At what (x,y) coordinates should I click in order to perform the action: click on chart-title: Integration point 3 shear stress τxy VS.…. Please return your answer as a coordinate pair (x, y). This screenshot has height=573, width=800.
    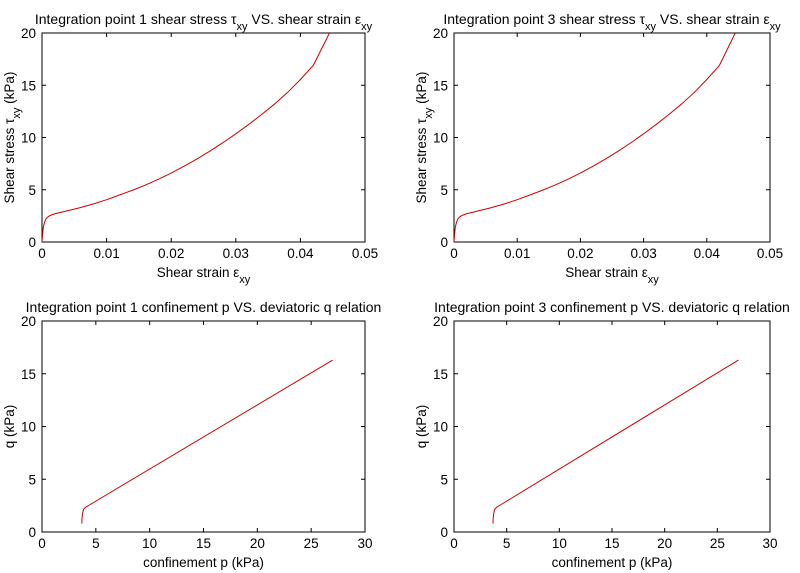
    Looking at the image, I should click on (612, 22).